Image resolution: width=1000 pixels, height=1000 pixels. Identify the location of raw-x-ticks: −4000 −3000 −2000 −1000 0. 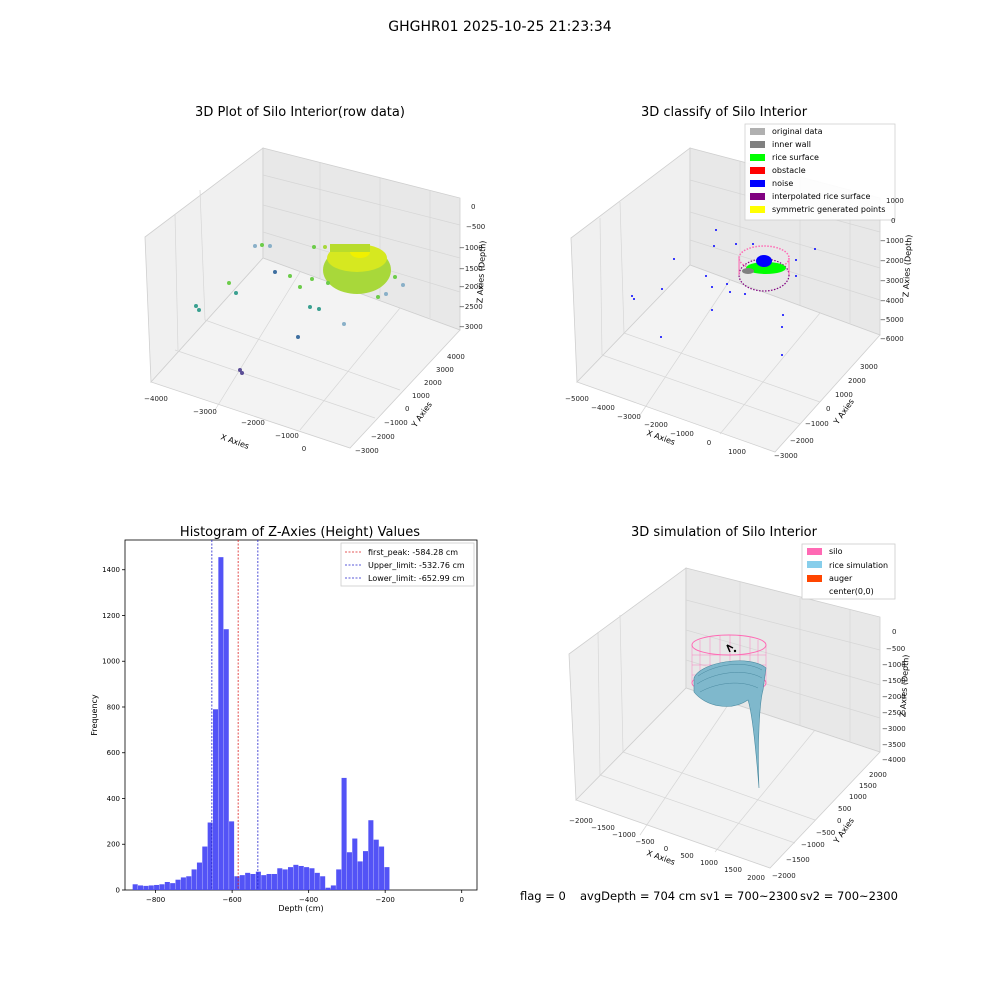
(225, 424).